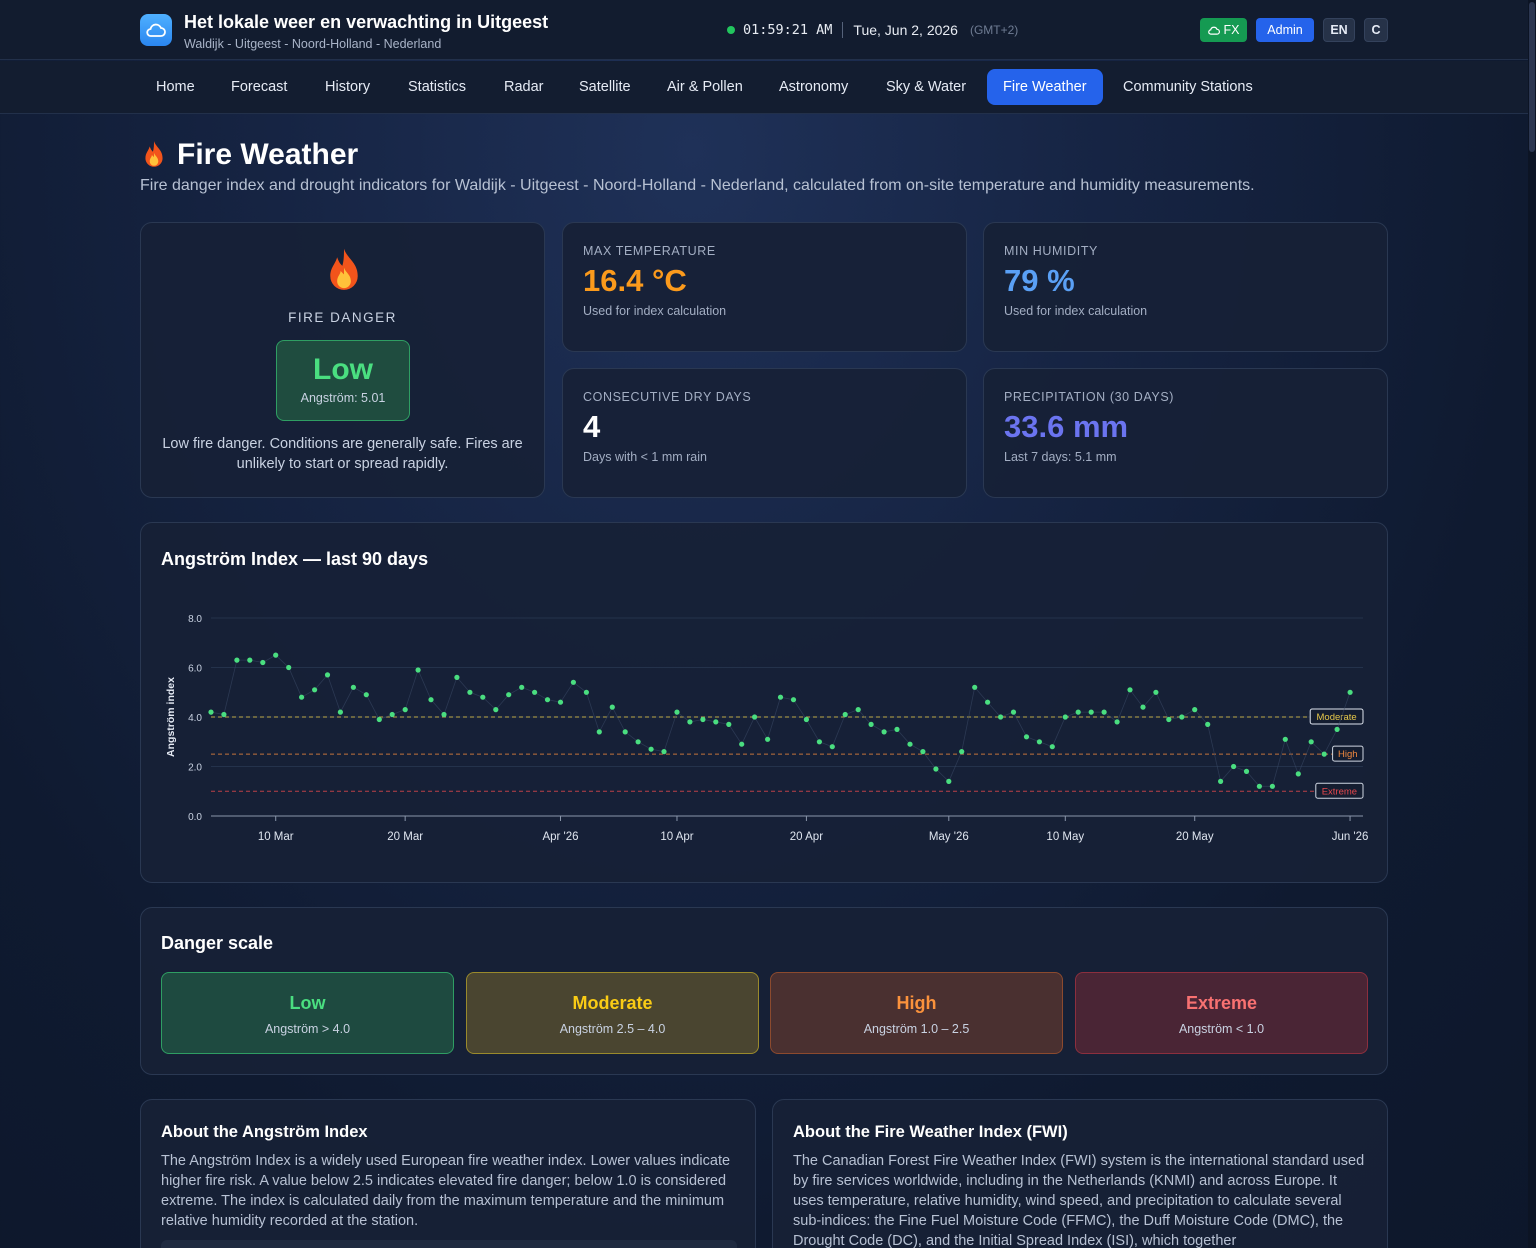 The width and height of the screenshot is (1536, 1248). I want to click on nav-radar: Radar, so click(524, 87).